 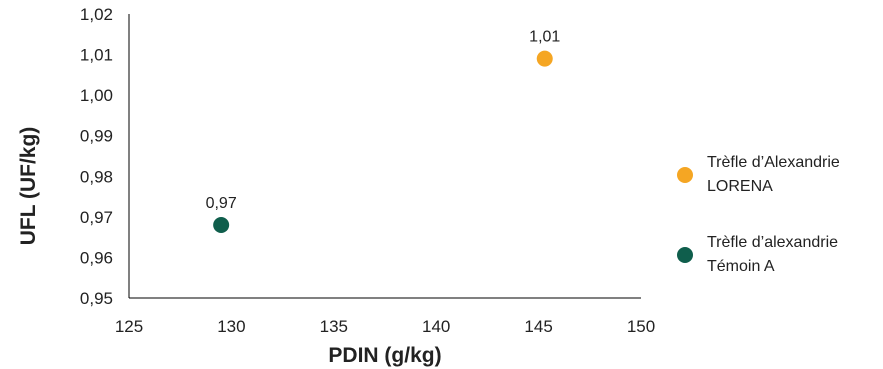 What do you see at coordinates (96, 298) in the screenshot?
I see `y-tick-label: 0,95` at bounding box center [96, 298].